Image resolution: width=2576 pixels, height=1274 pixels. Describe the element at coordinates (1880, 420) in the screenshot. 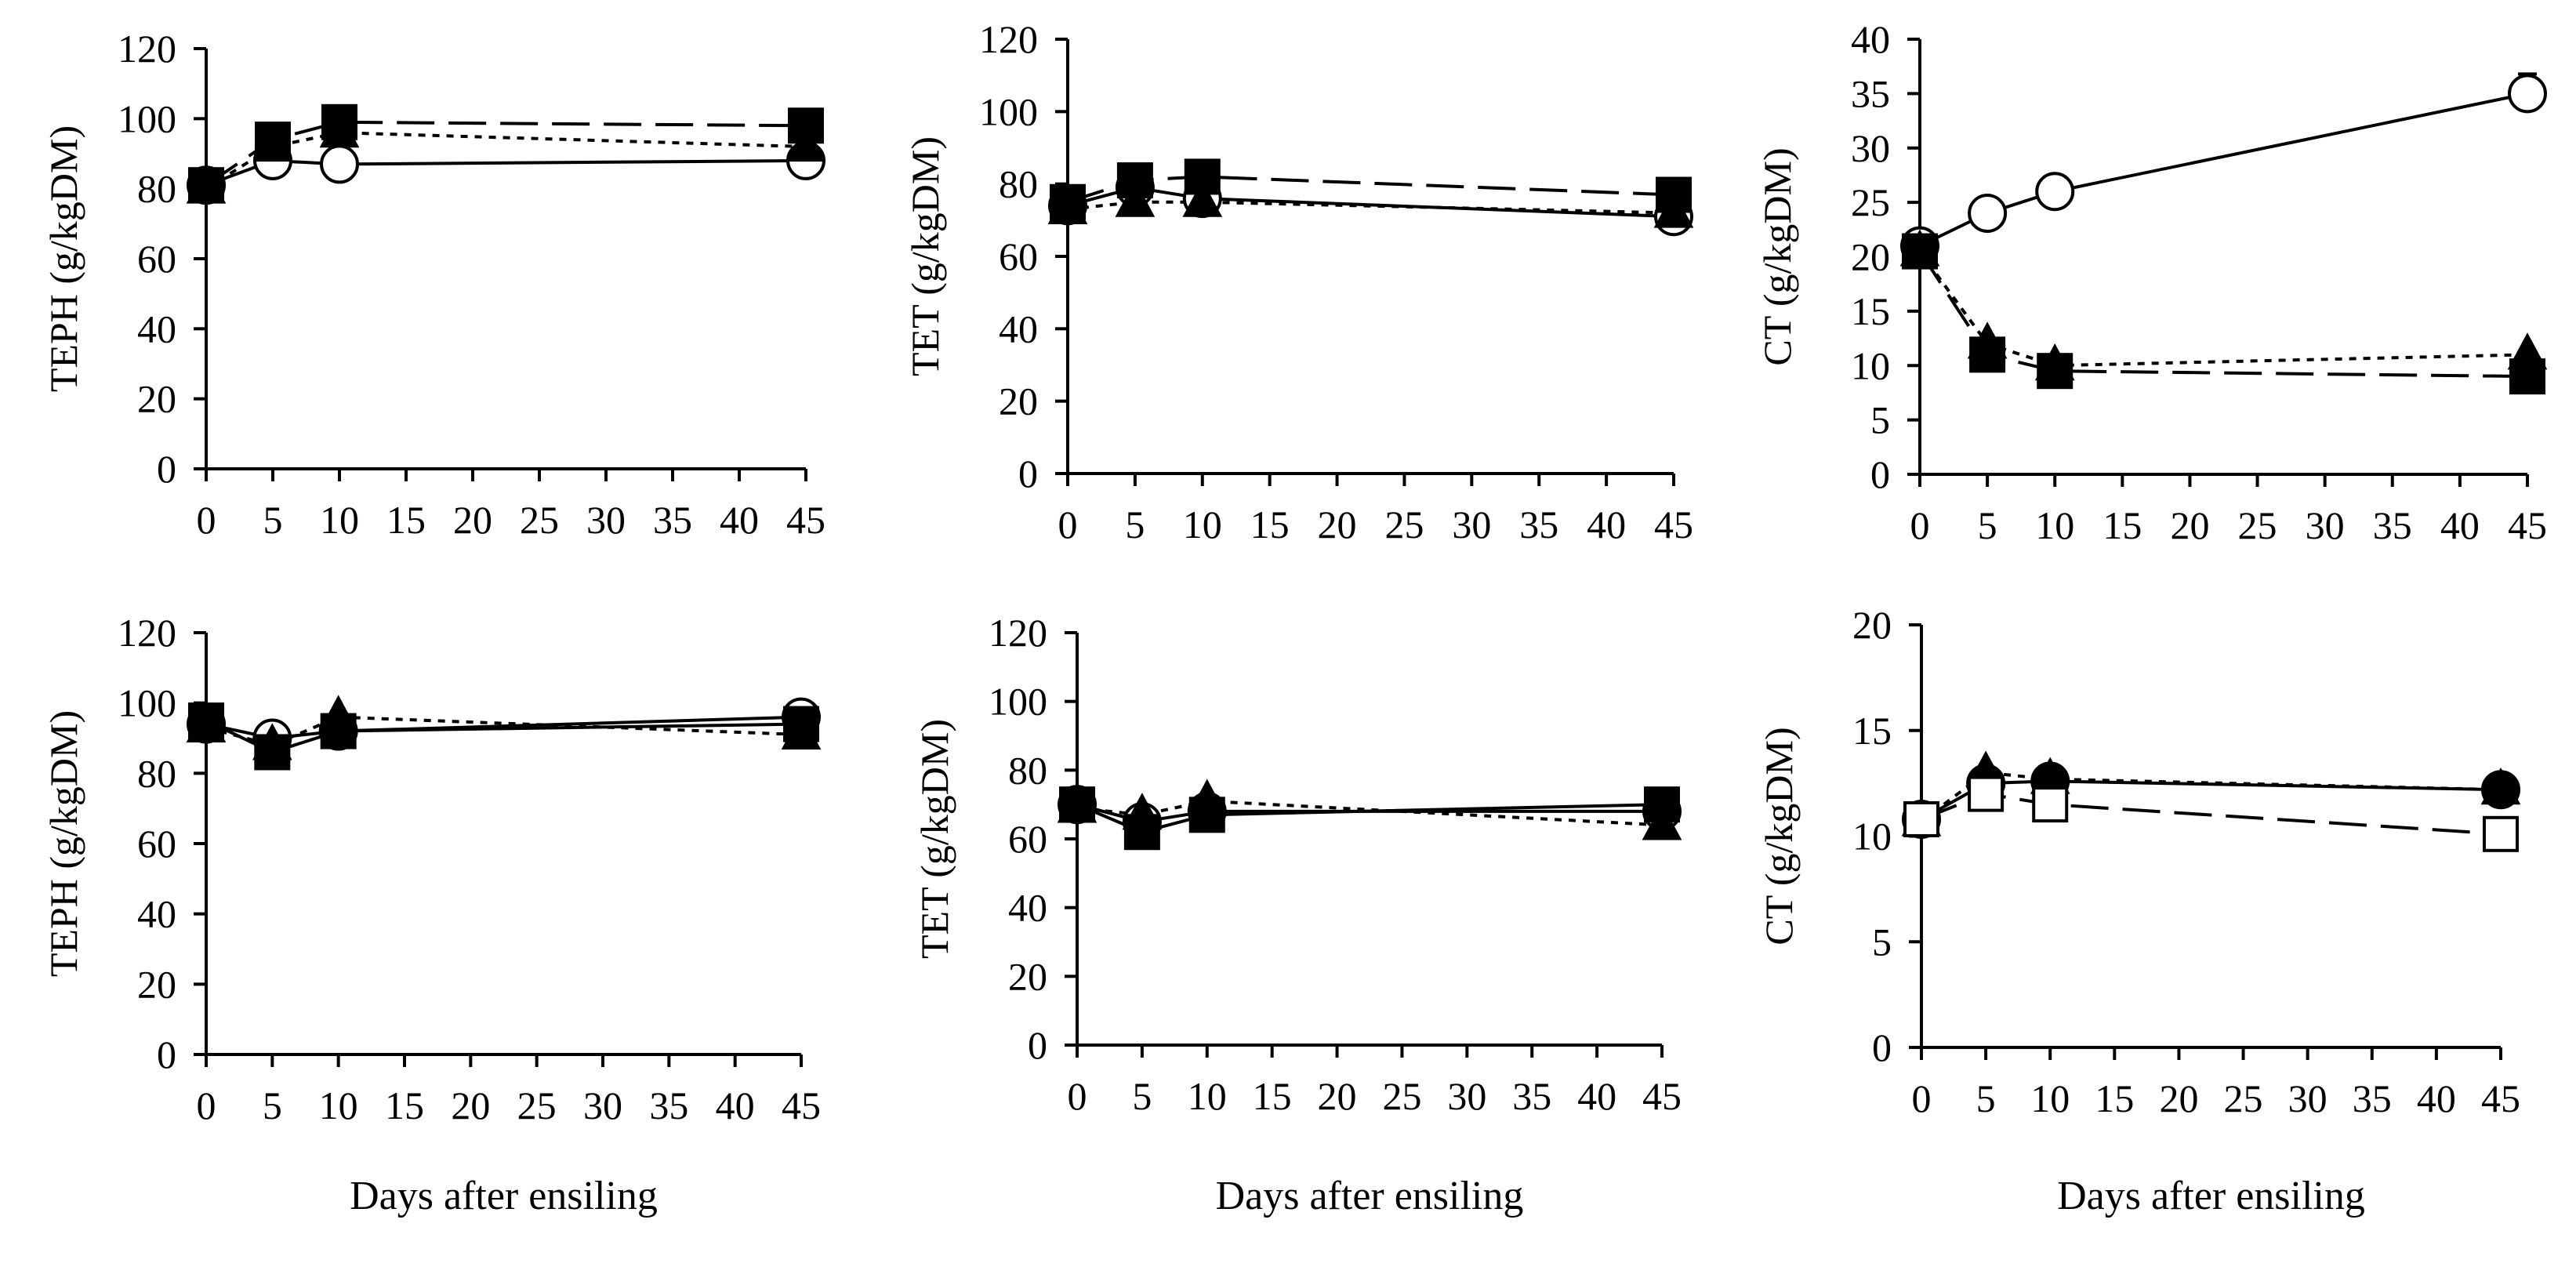

I see `y-tick-label: 5` at that location.